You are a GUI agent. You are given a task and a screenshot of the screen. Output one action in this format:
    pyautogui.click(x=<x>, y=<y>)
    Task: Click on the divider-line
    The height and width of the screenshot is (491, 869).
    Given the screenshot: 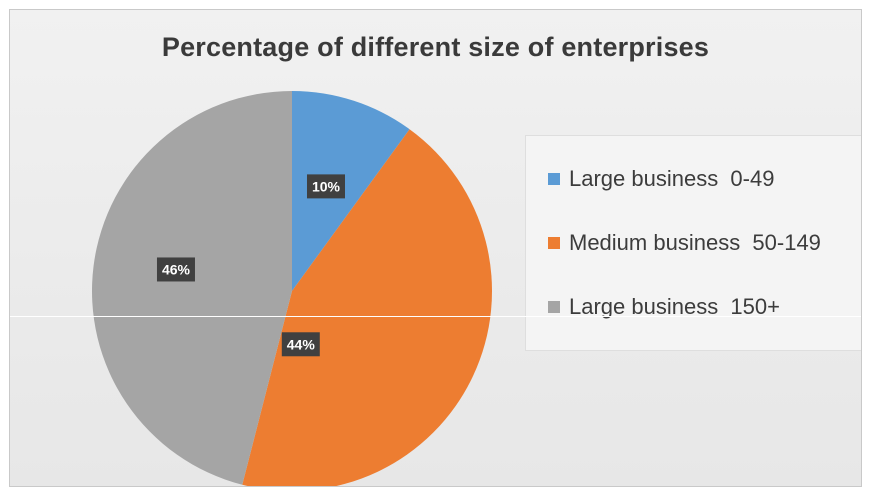 What is the action you would take?
    pyautogui.click(x=435, y=316)
    